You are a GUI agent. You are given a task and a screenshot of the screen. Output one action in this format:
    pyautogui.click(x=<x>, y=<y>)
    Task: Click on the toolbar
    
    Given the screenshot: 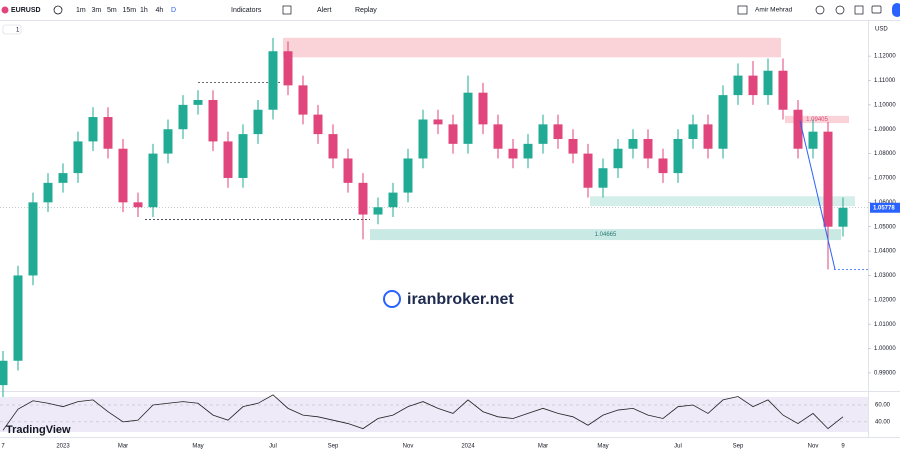 What is the action you would take?
    pyautogui.click(x=450, y=10)
    